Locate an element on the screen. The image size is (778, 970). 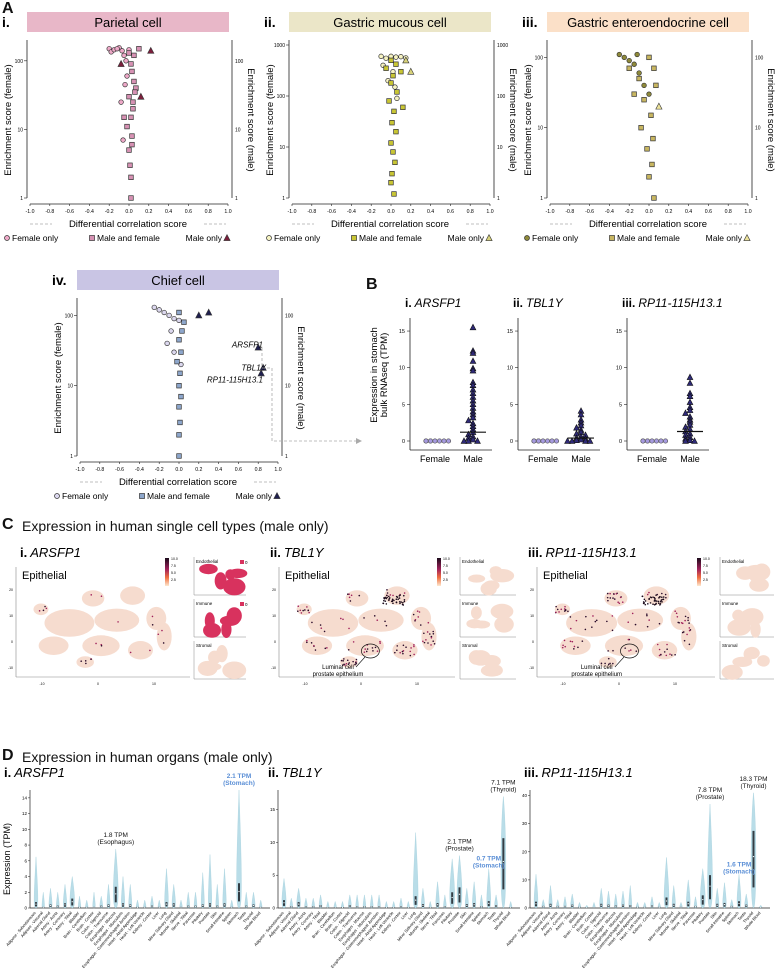
highlight-circle is located at coordinates (629, 651).